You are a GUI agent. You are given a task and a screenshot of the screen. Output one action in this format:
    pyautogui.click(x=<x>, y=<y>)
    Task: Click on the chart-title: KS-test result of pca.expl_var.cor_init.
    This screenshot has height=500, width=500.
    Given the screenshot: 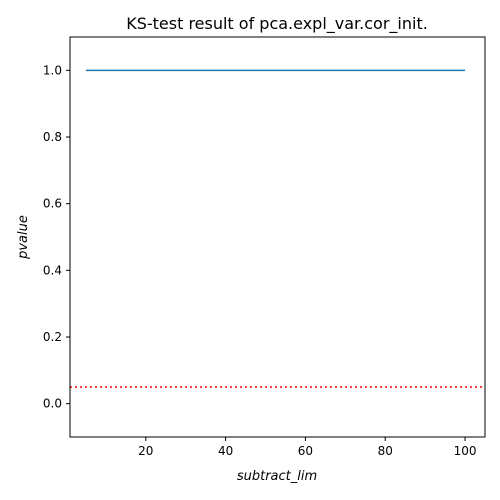 What is the action you would take?
    pyautogui.click(x=277, y=24)
    